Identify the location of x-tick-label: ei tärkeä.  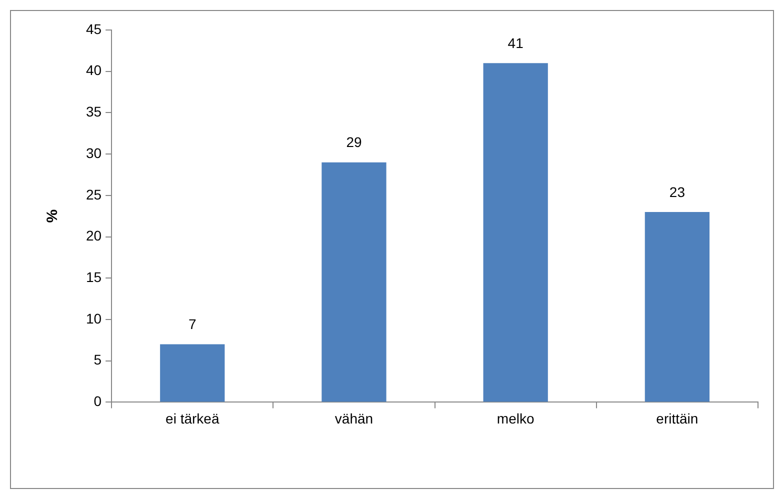
(193, 418).